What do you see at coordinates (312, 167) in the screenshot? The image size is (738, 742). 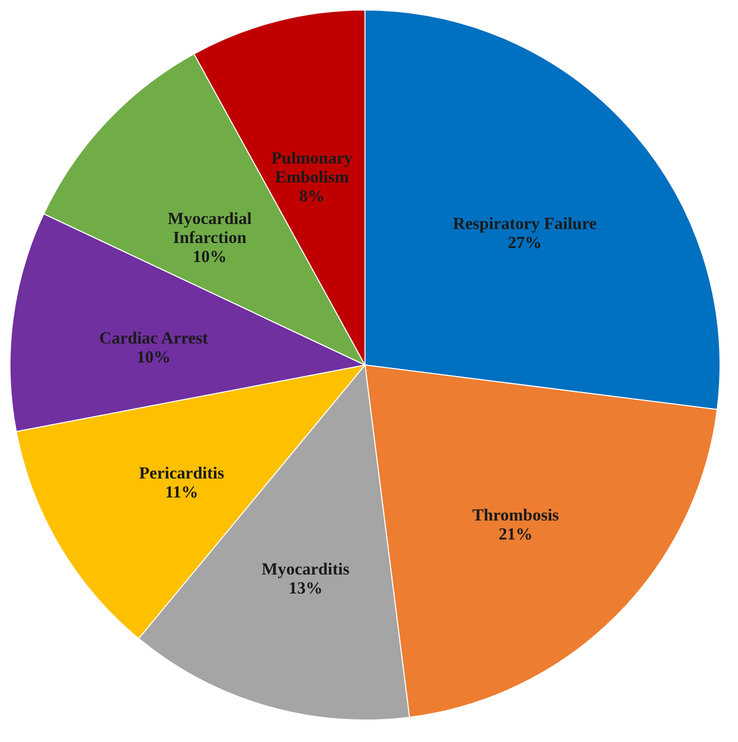 I see `slice-label: Pulmonary Embolism` at bounding box center [312, 167].